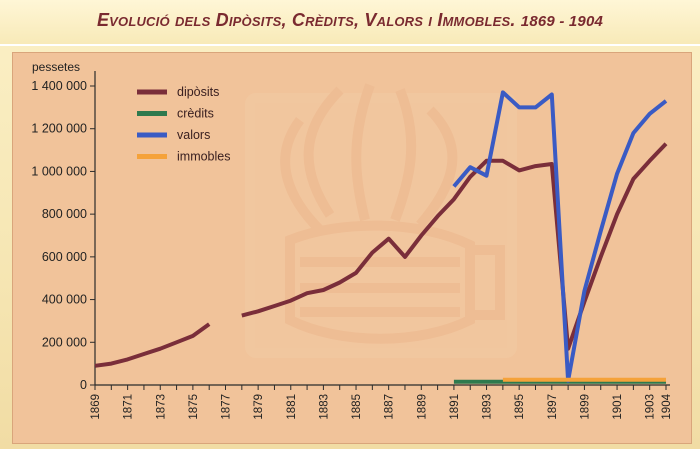 The height and width of the screenshot is (449, 700). What do you see at coordinates (520, 407) in the screenshot?
I see `x-tick-label: 1895` at bounding box center [520, 407].